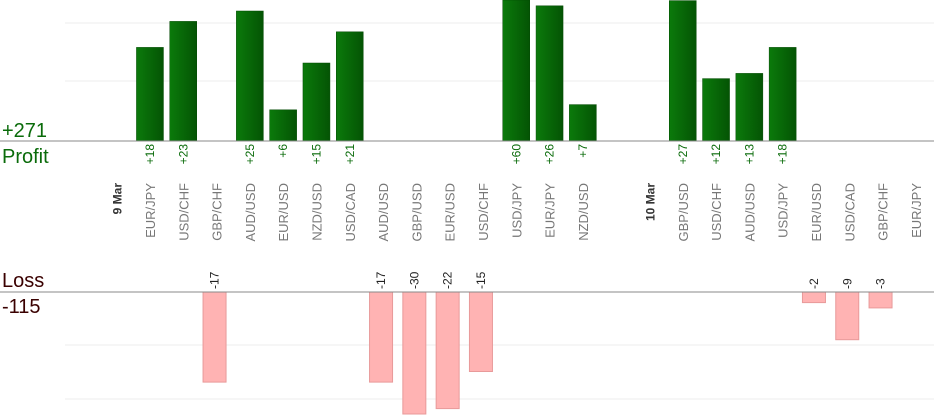  I want to click on profit-value-label: +7, so click(583, 151).